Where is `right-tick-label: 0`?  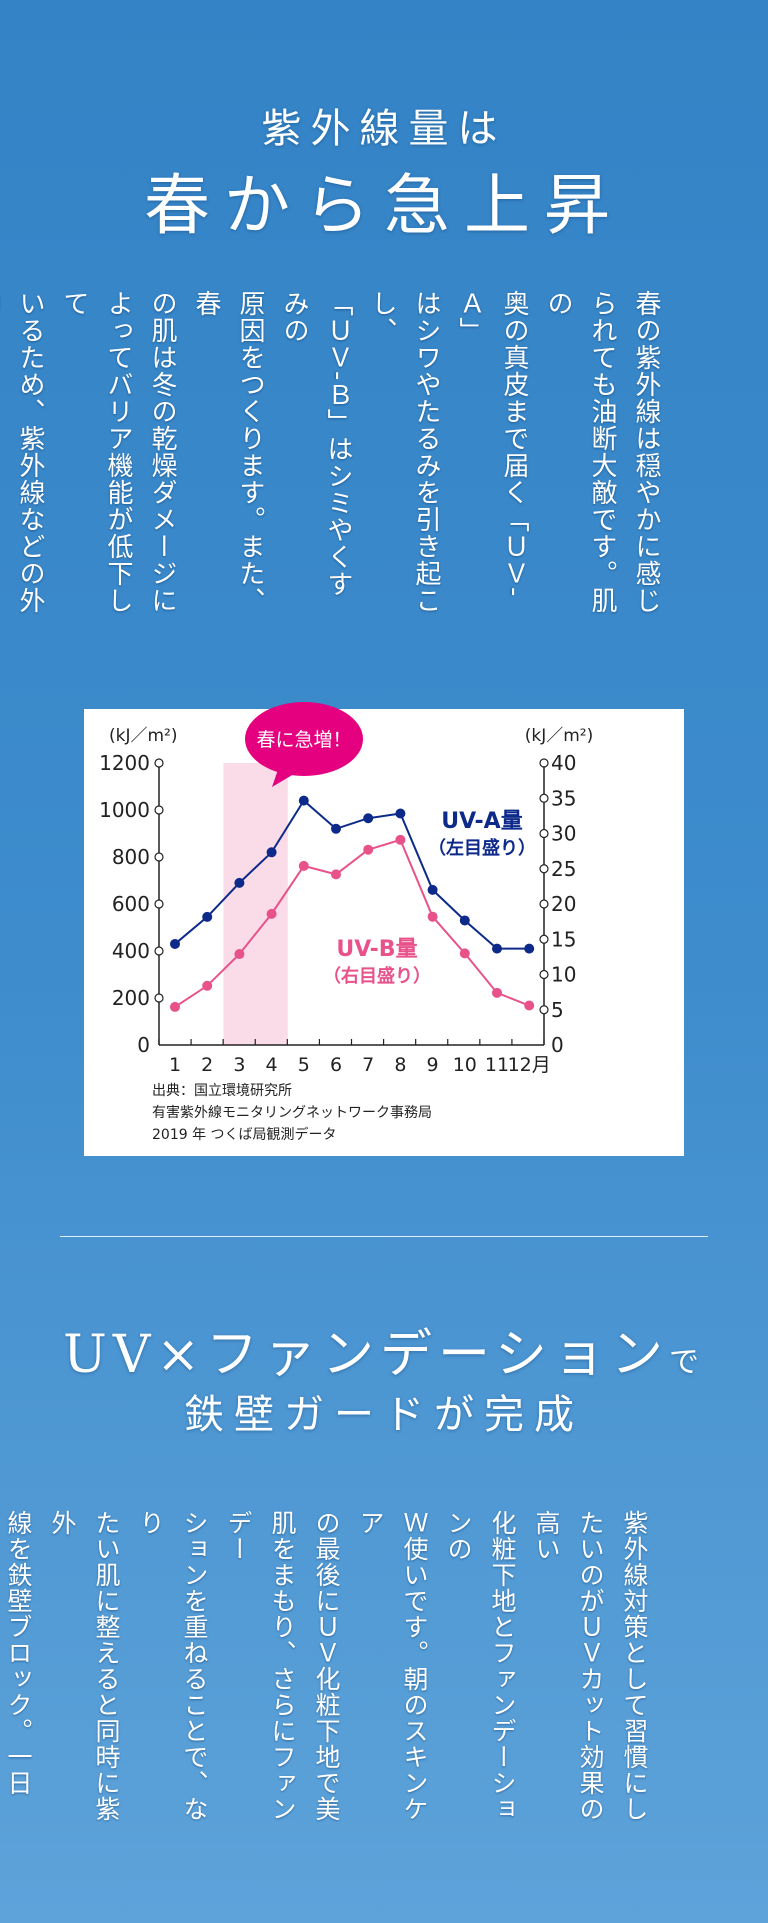 right-tick-label: 0 is located at coordinates (557, 1045).